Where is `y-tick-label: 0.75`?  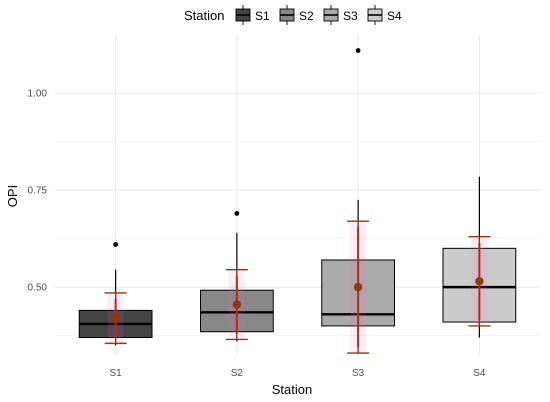
y-tick-label: 0.75 is located at coordinates (38, 191).